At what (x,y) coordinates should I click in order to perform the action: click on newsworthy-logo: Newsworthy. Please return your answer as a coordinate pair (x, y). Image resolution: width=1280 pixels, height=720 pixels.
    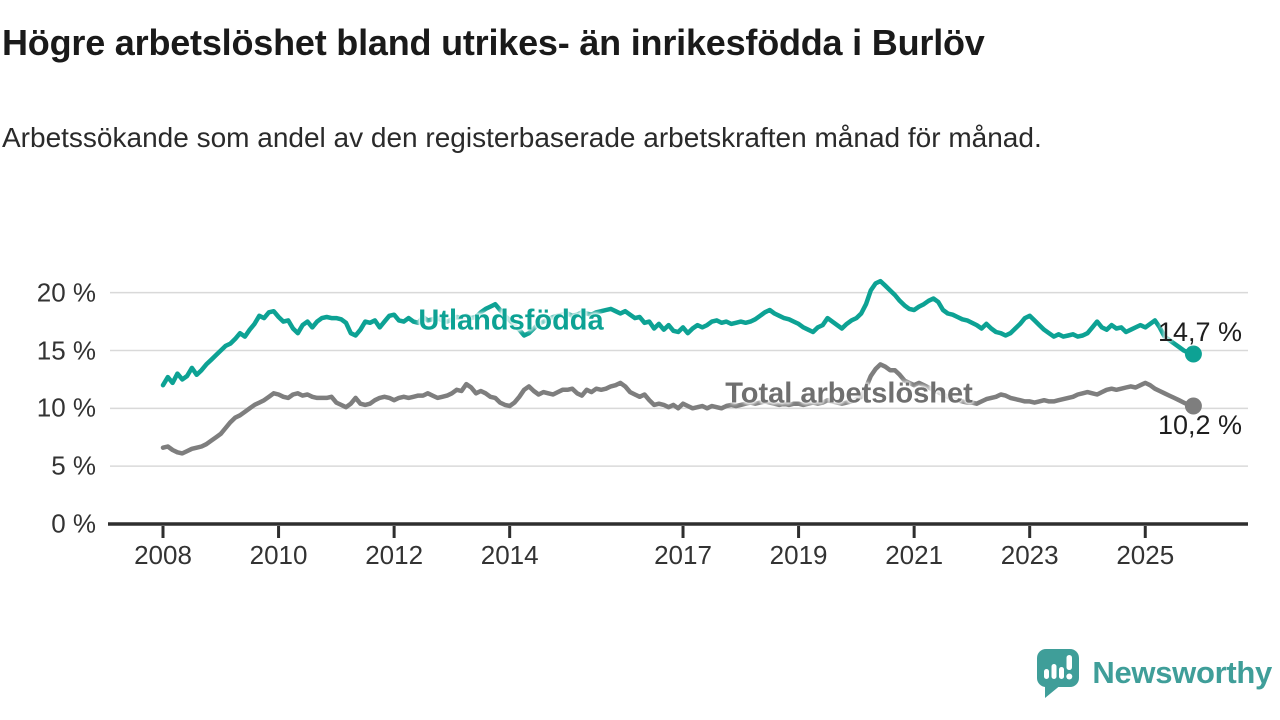
    Looking at the image, I should click on (1154, 673).